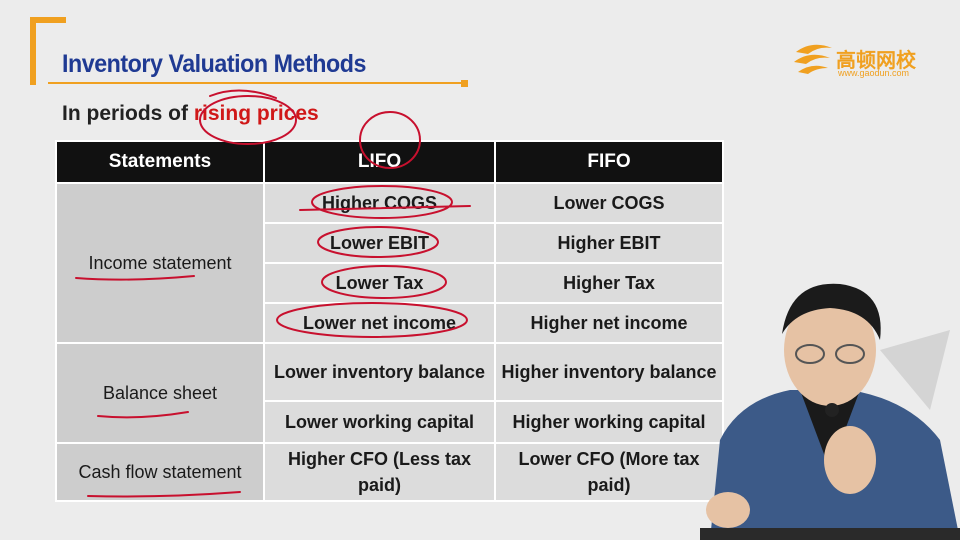  I want to click on category-balance-sheet: Balance sheet, so click(160, 393).